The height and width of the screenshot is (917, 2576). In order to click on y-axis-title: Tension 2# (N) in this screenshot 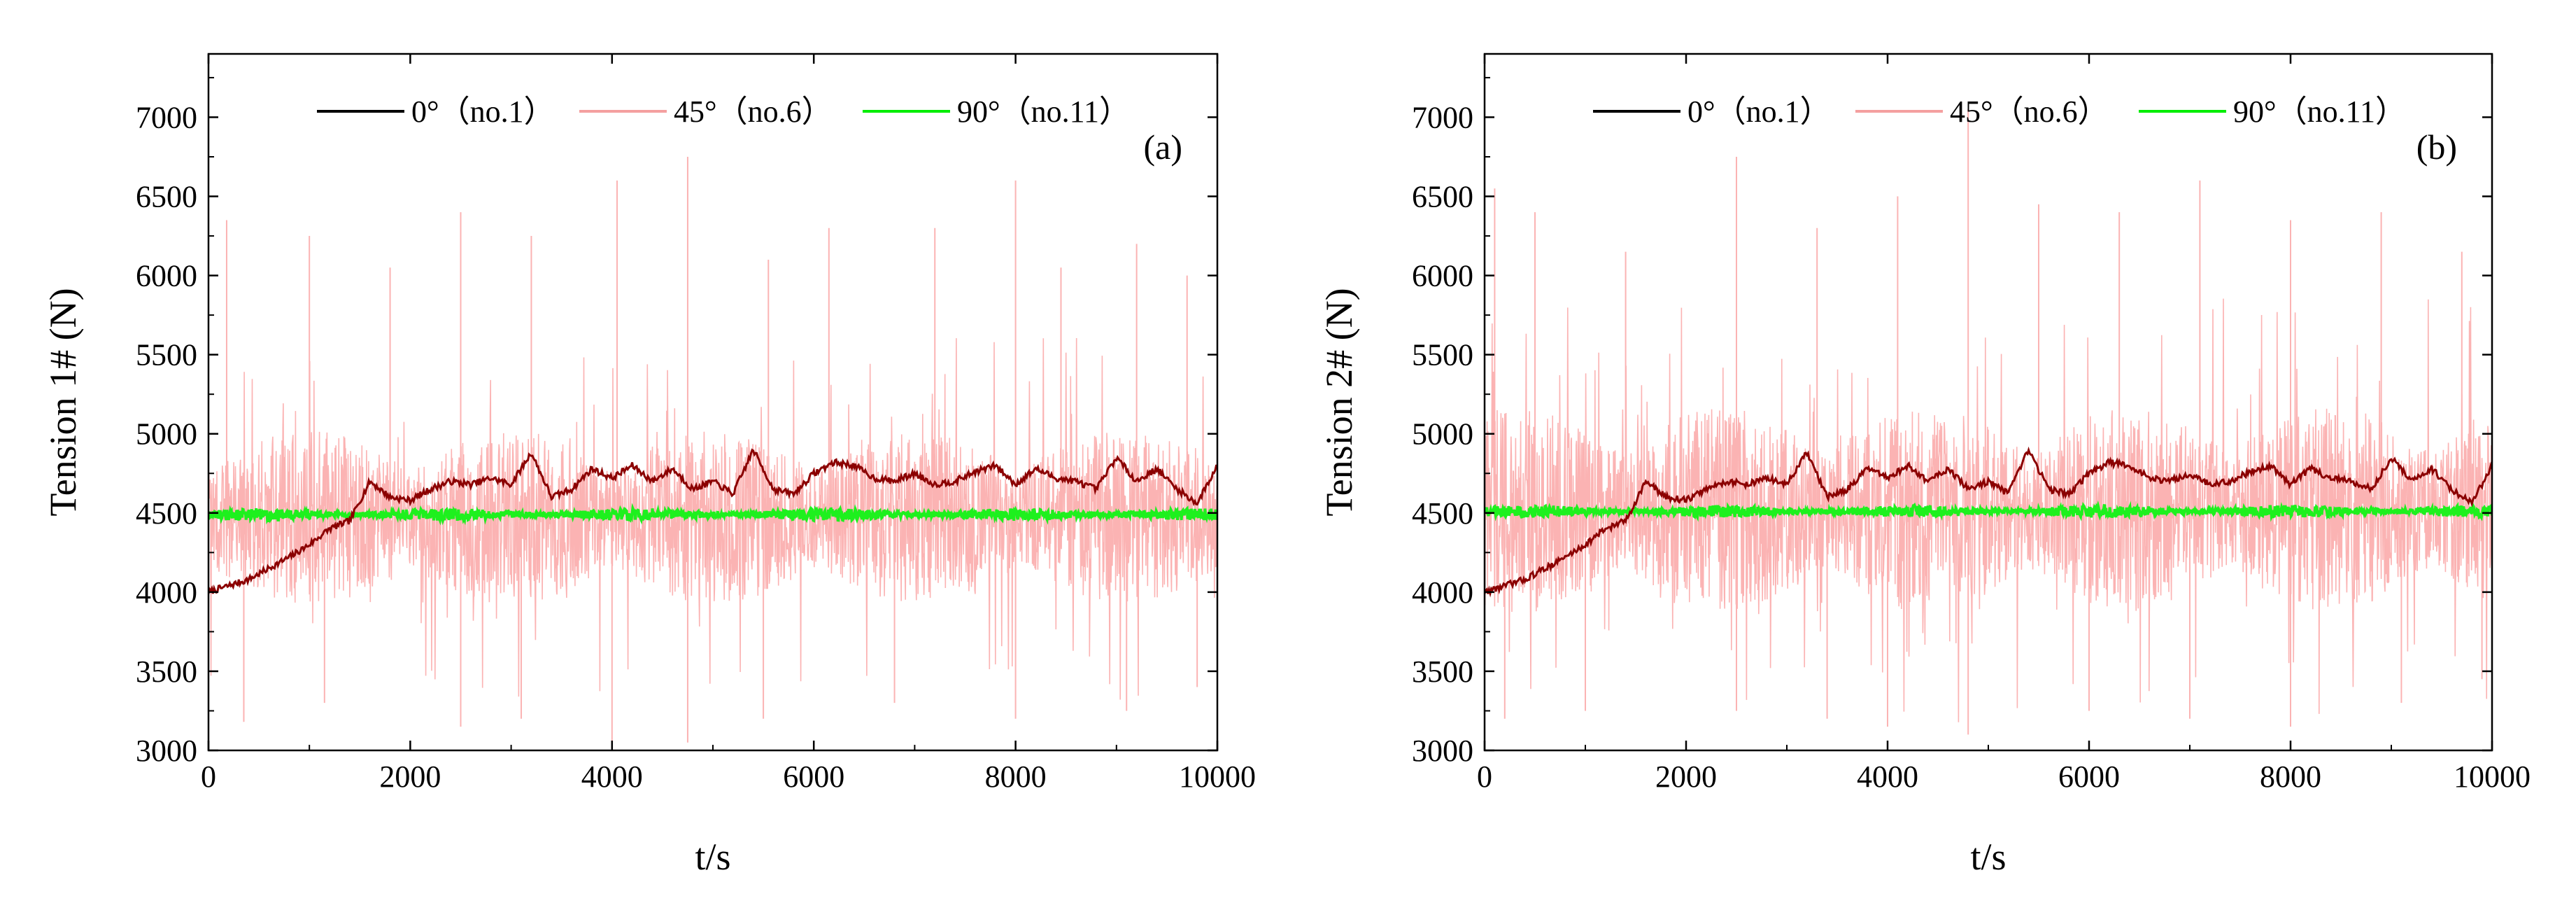, I will do `click(1339, 402)`.